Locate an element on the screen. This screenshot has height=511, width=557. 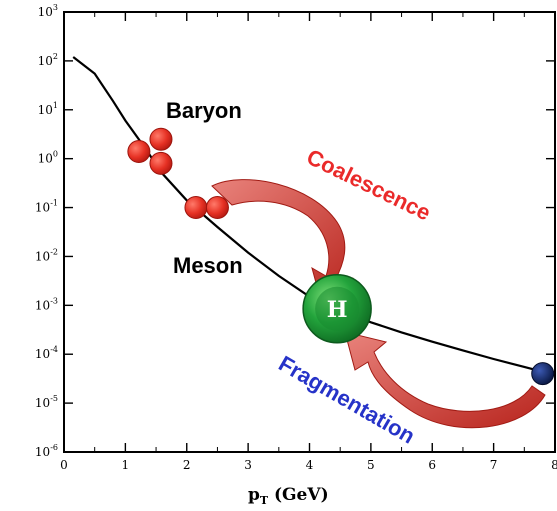
x-tick-label: 5 is located at coordinates (371, 465).